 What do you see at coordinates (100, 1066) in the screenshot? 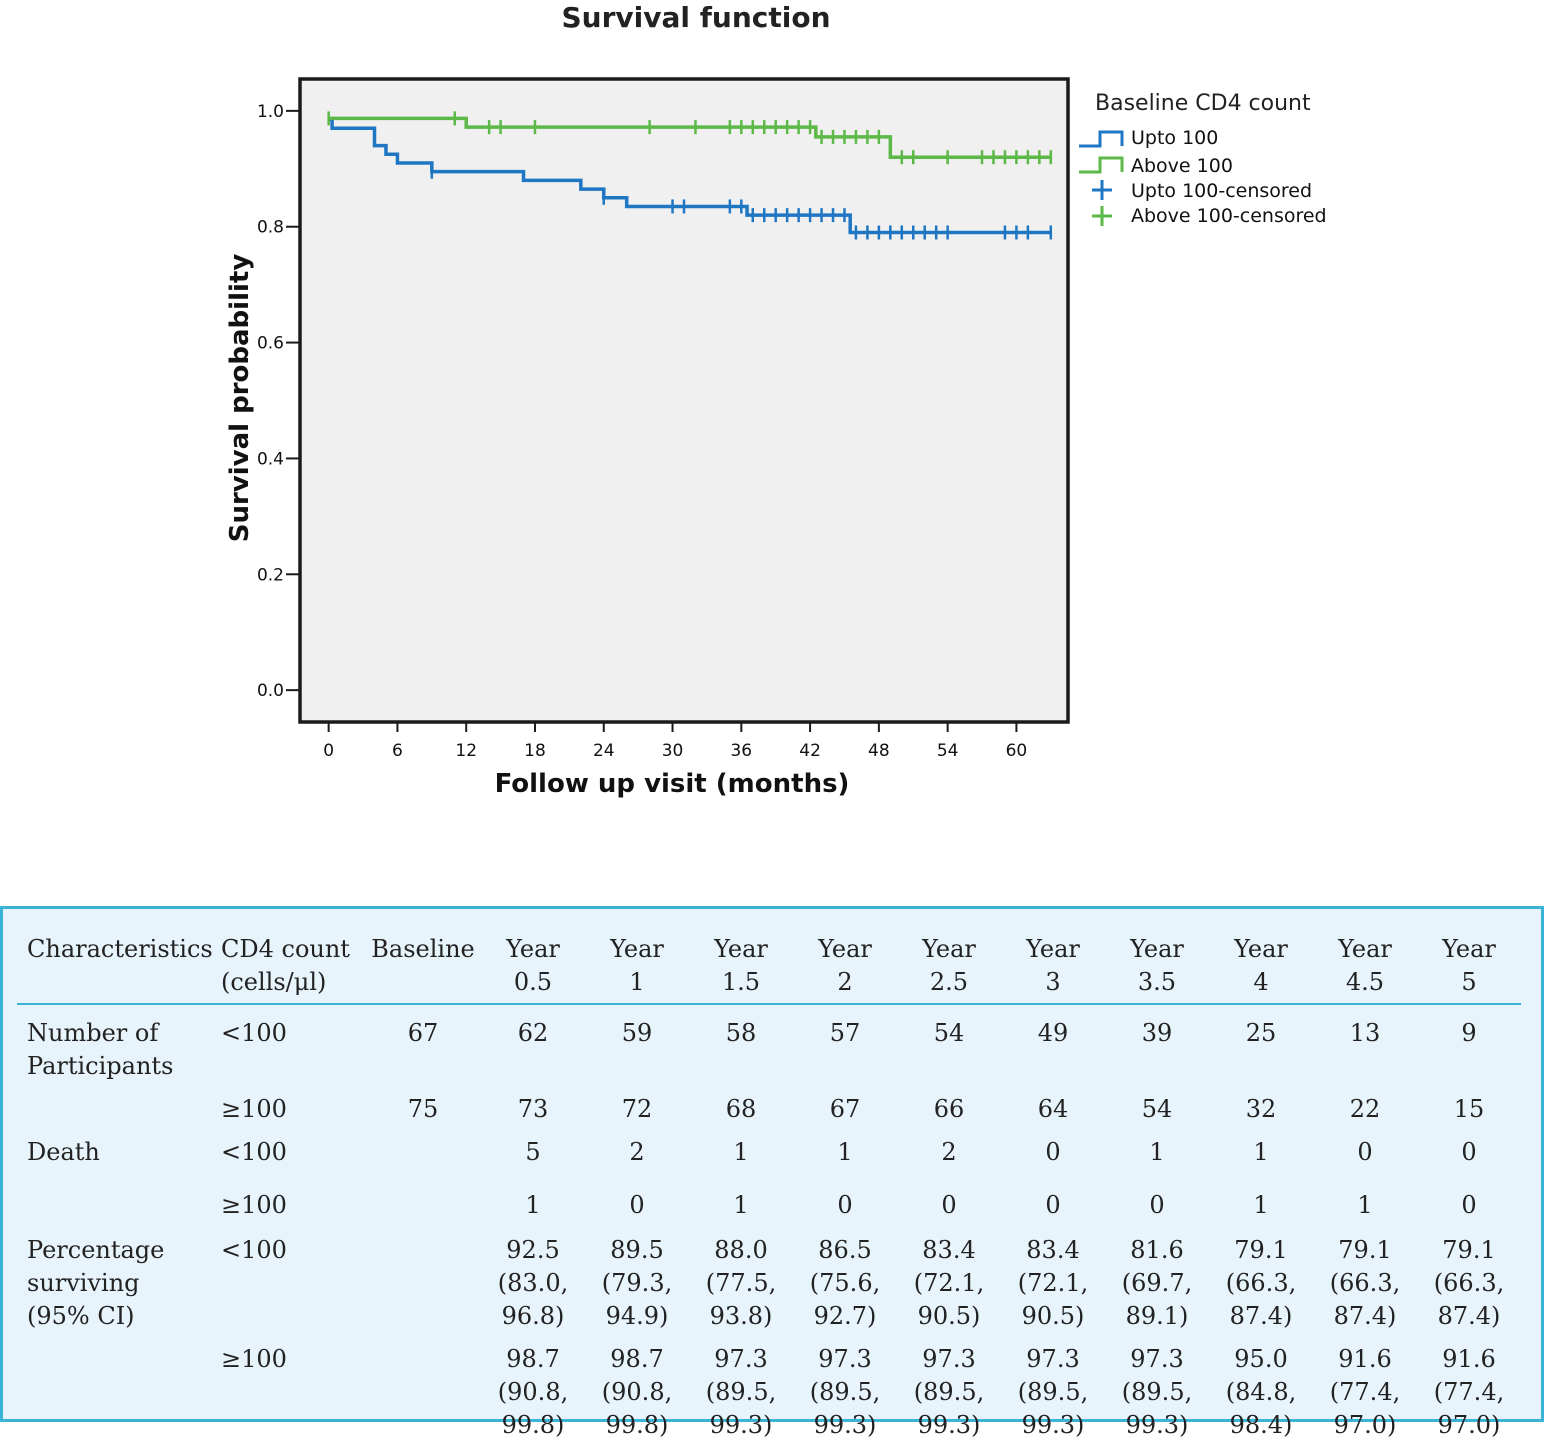
I see `row-label-line: Participants` at bounding box center [100, 1066].